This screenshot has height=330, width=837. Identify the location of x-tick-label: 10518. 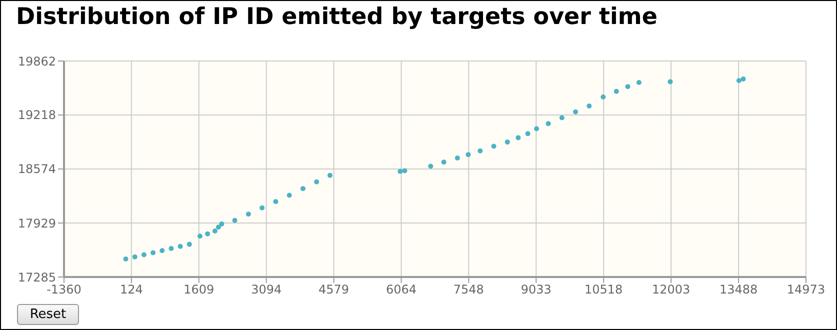
(603, 289).